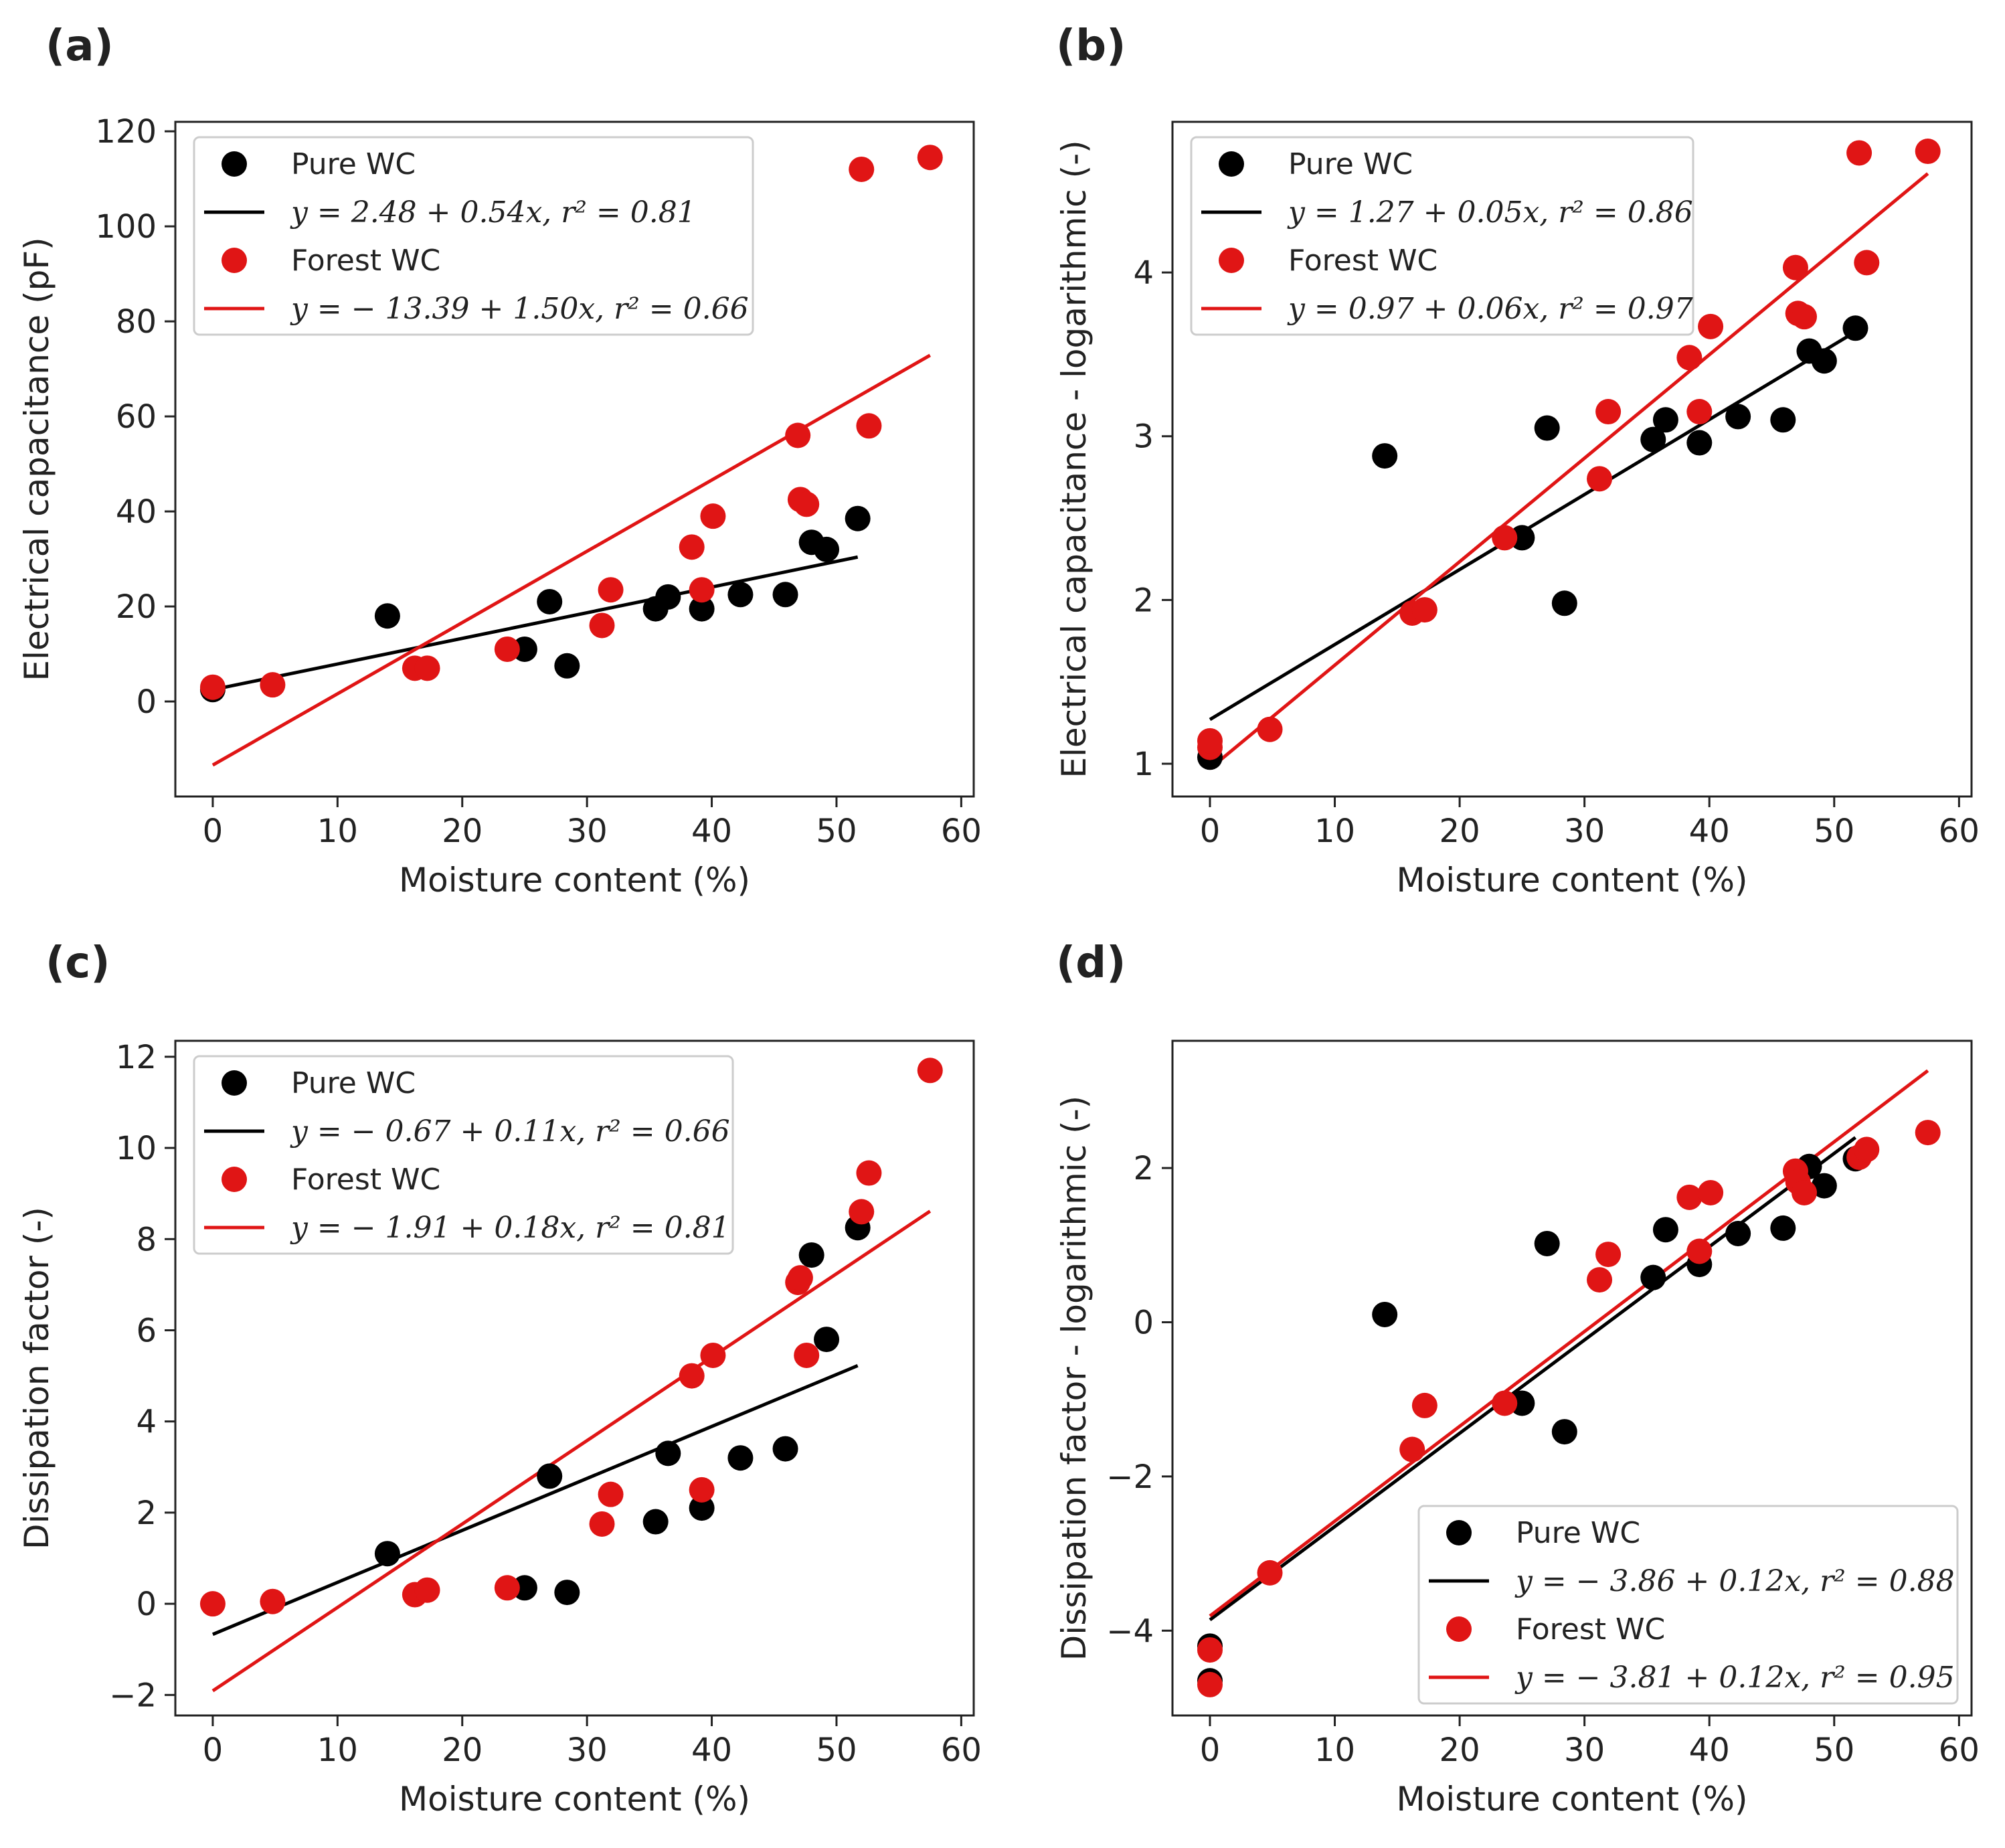 This screenshot has height=1848, width=2005. I want to click on legend-equation-pure-wc: y = − 0.67 + 0.11x, r² = 0.66, so click(510, 1131).